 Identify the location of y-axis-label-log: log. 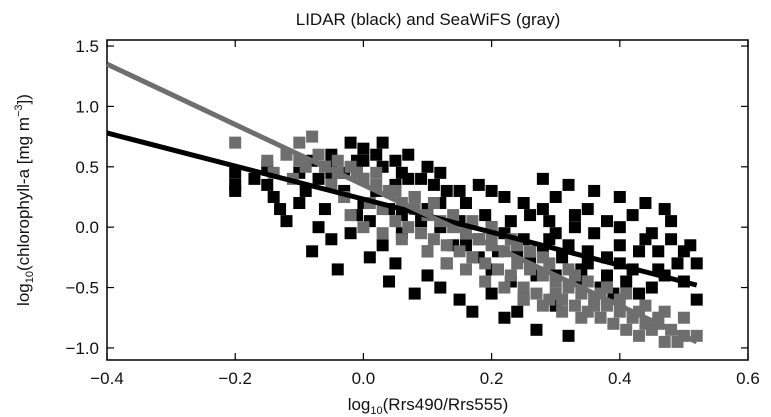
(23, 294).